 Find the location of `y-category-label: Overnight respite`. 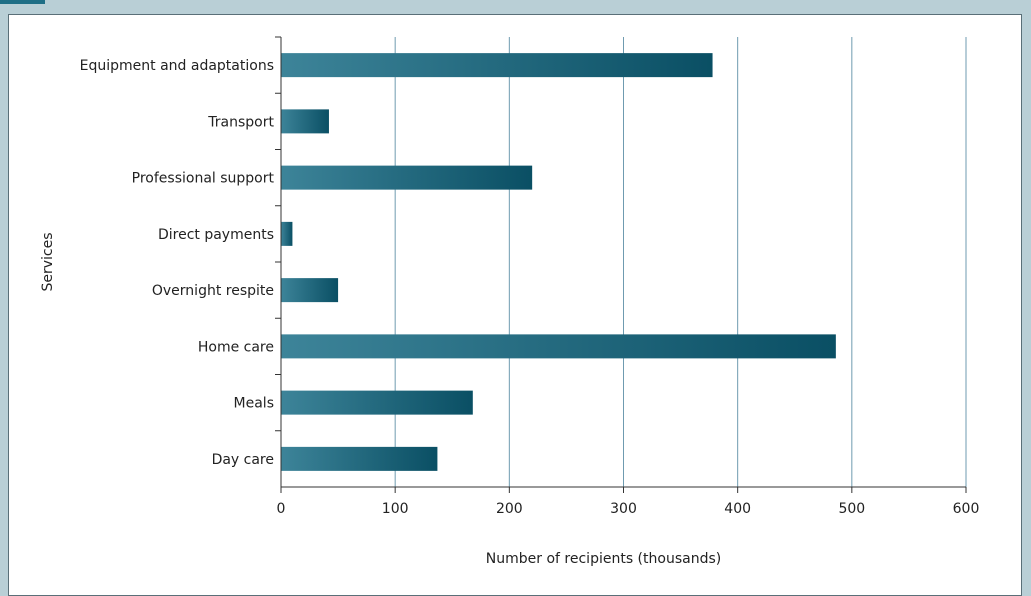

y-category-label: Overnight respite is located at coordinates (213, 291).